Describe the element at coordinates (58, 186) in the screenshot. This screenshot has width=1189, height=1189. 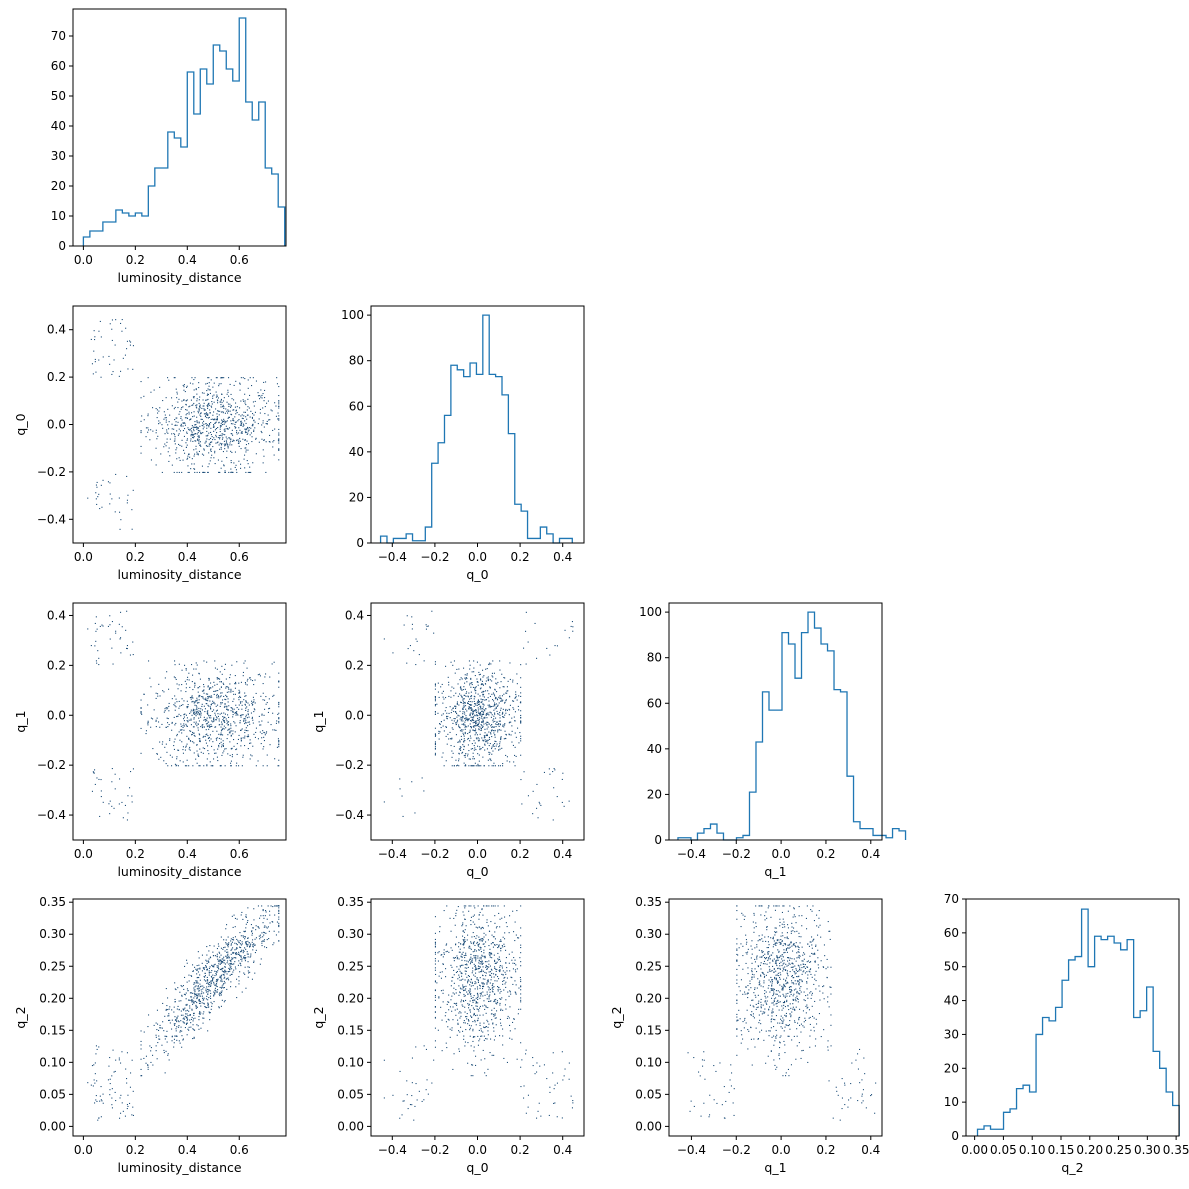
I see `y-tick-label: 20` at that location.